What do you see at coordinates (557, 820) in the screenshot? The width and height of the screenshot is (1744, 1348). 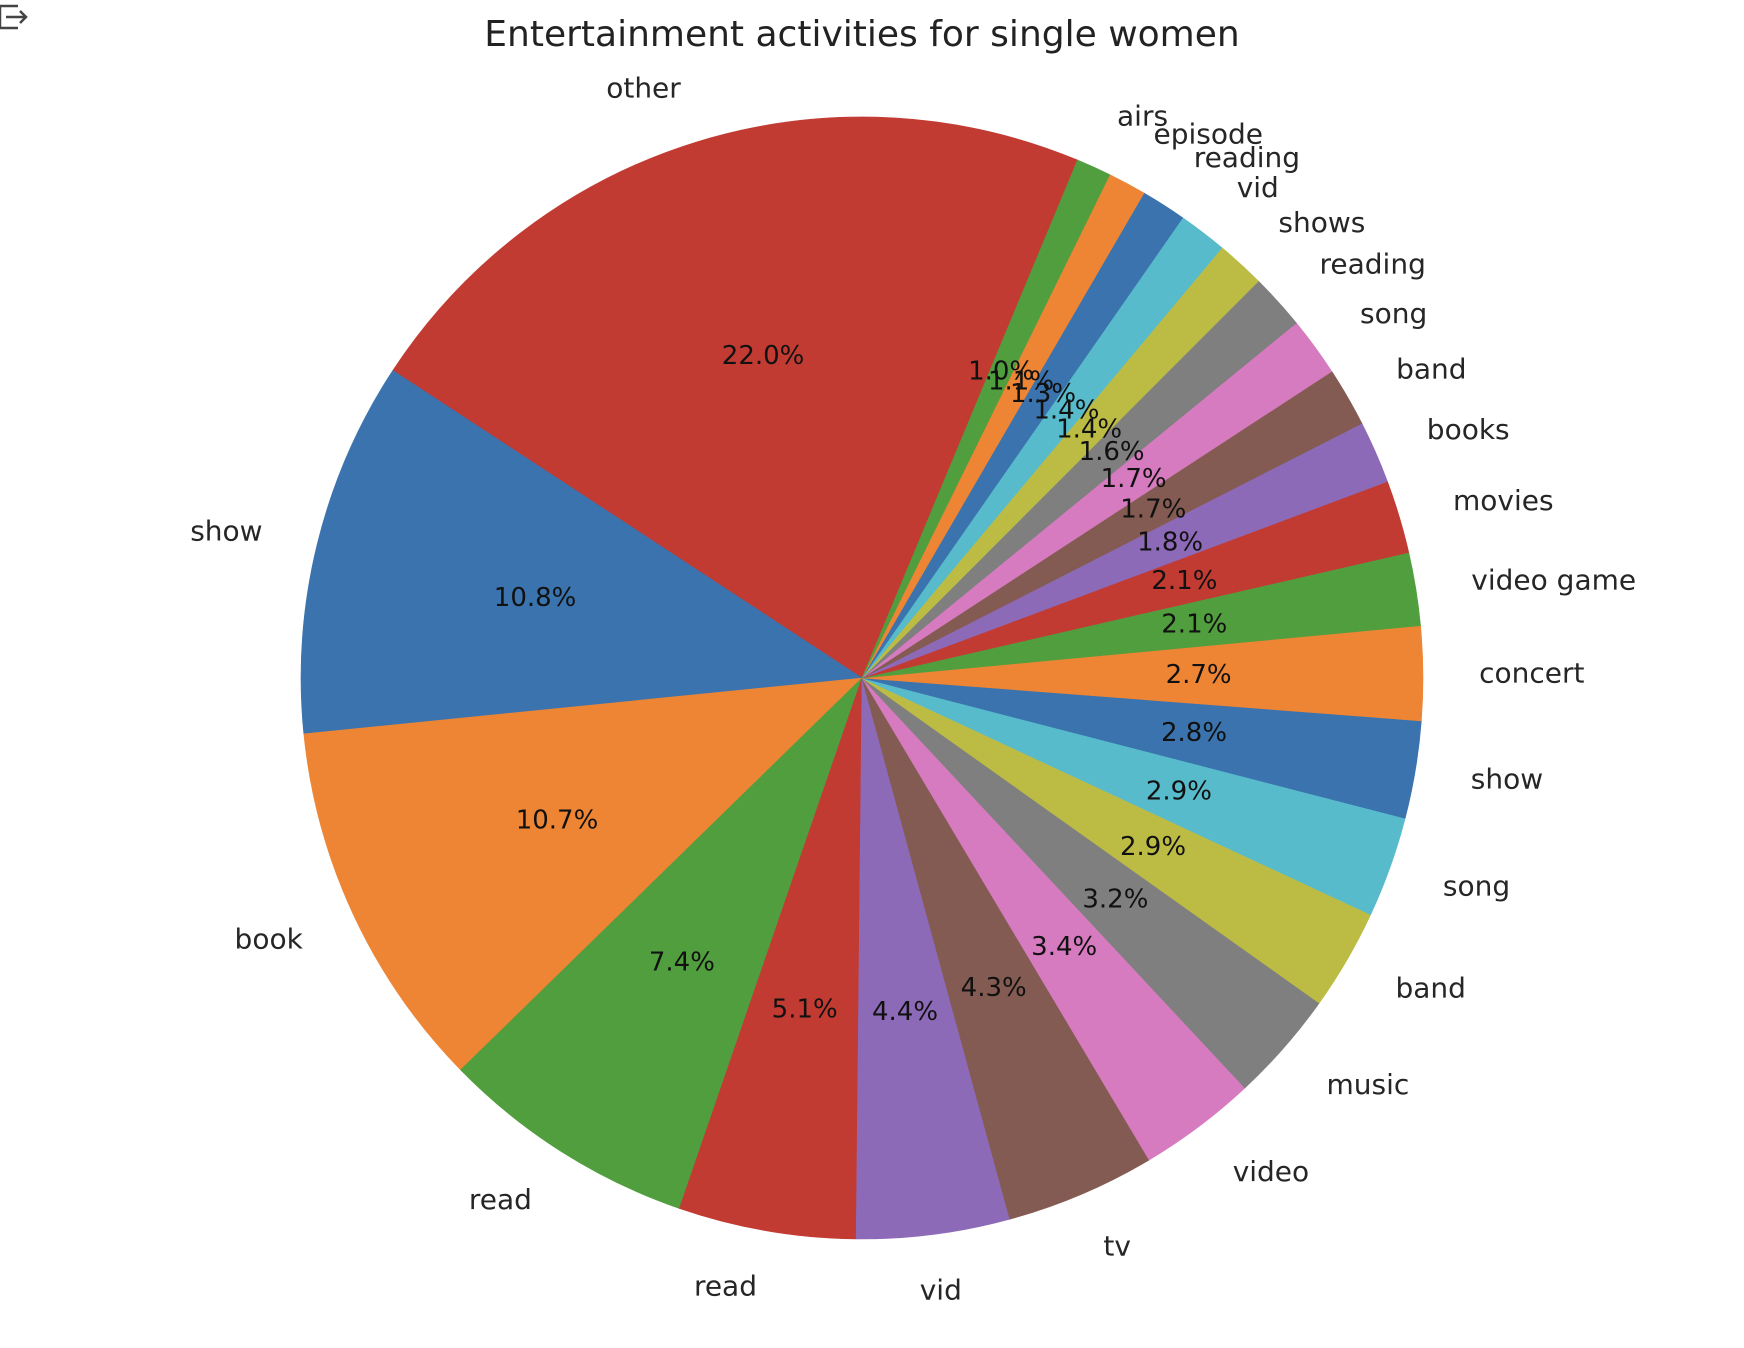 I see `pct-label-2: 10.7%` at bounding box center [557, 820].